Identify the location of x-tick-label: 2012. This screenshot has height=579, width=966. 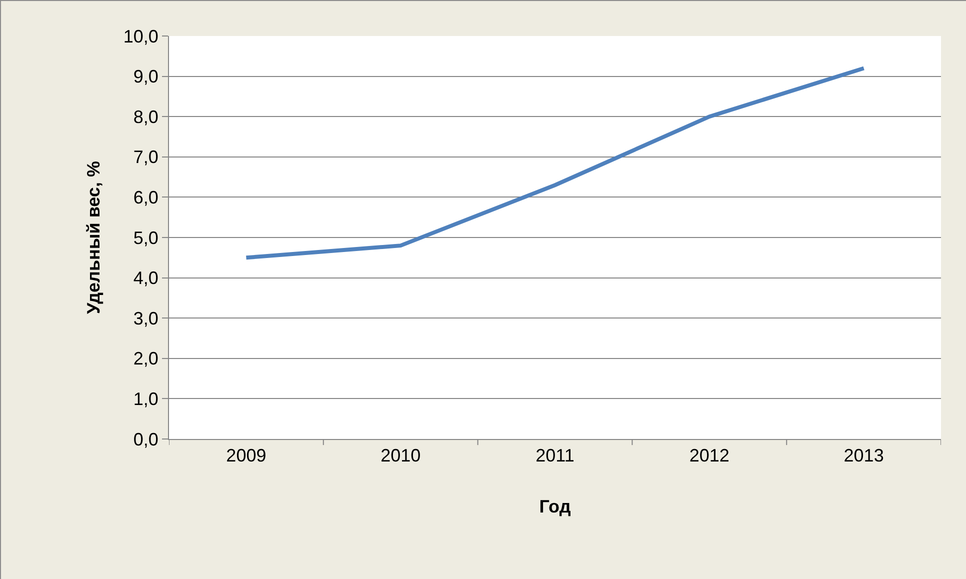
(709, 456).